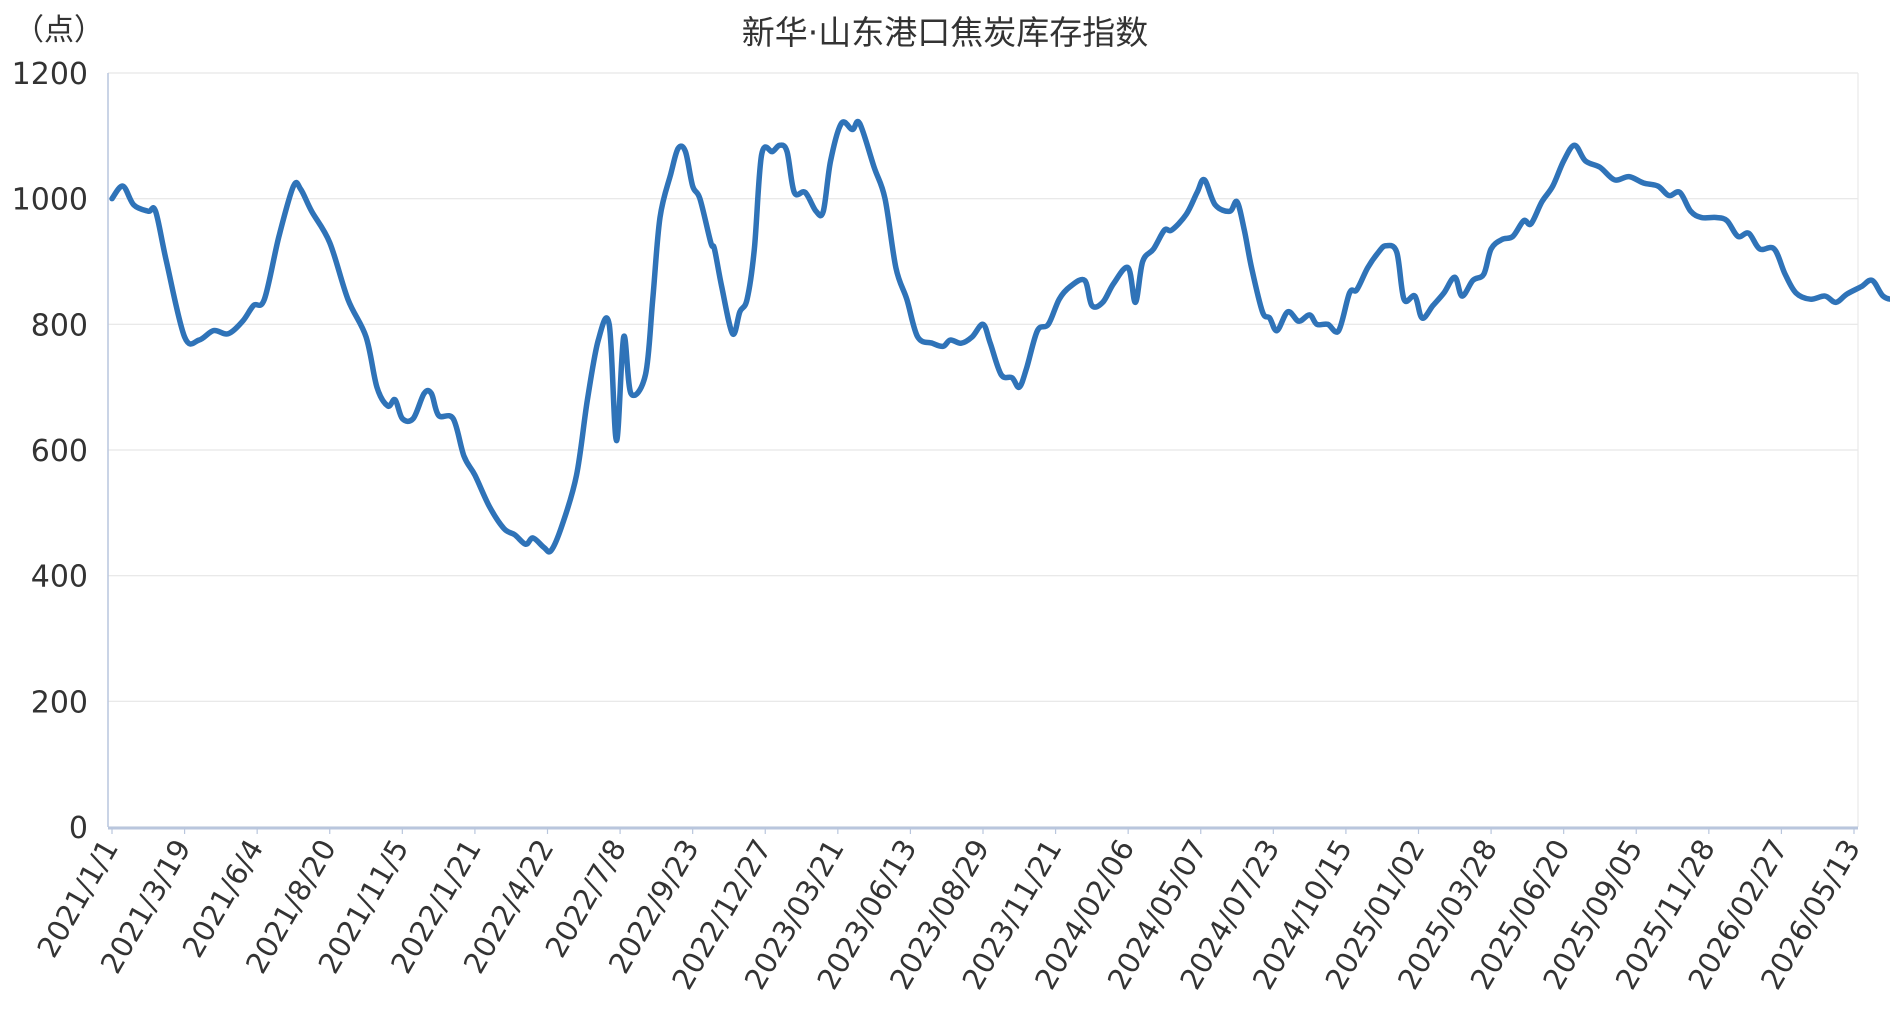 This screenshot has height=1030, width=1890. I want to click on y-tick-label: 200, so click(59, 702).